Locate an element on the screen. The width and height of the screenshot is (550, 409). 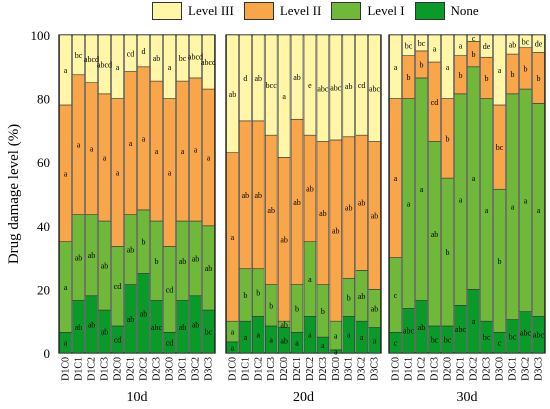
legend-swatch-level-iii is located at coordinates (167, 11).